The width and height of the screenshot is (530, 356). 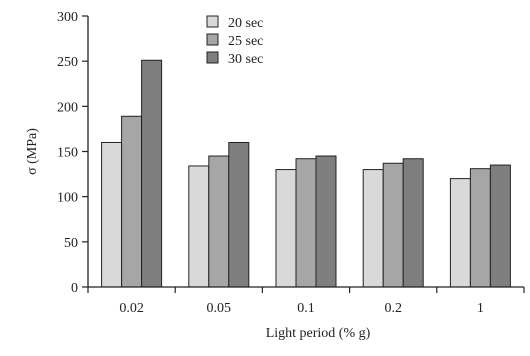 I want to click on y-tick-label: 0, so click(x=74, y=288).